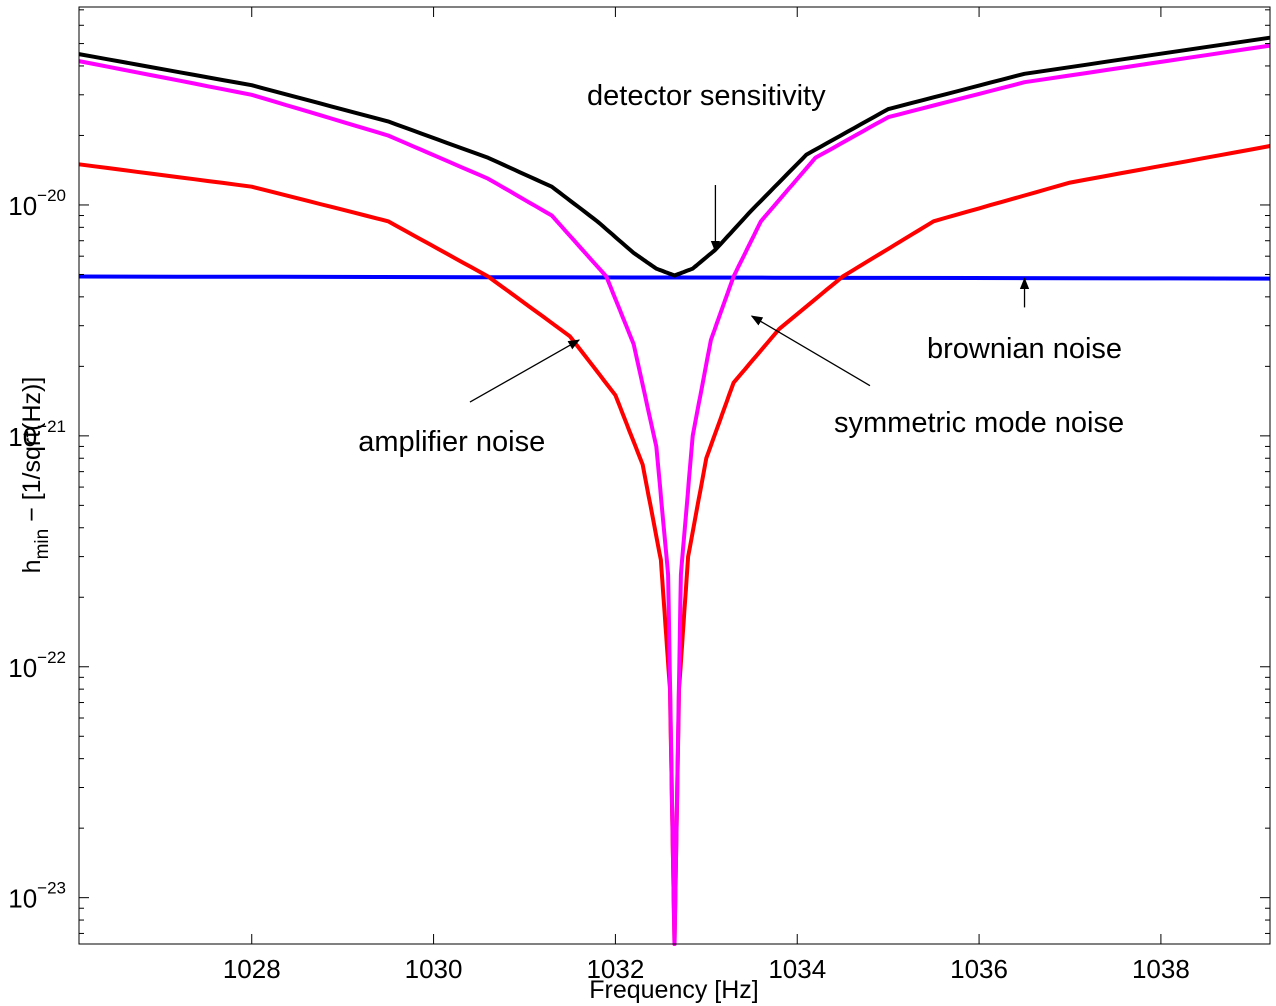  I want to click on annotation-brownian: brownian noise, so click(1024, 349).